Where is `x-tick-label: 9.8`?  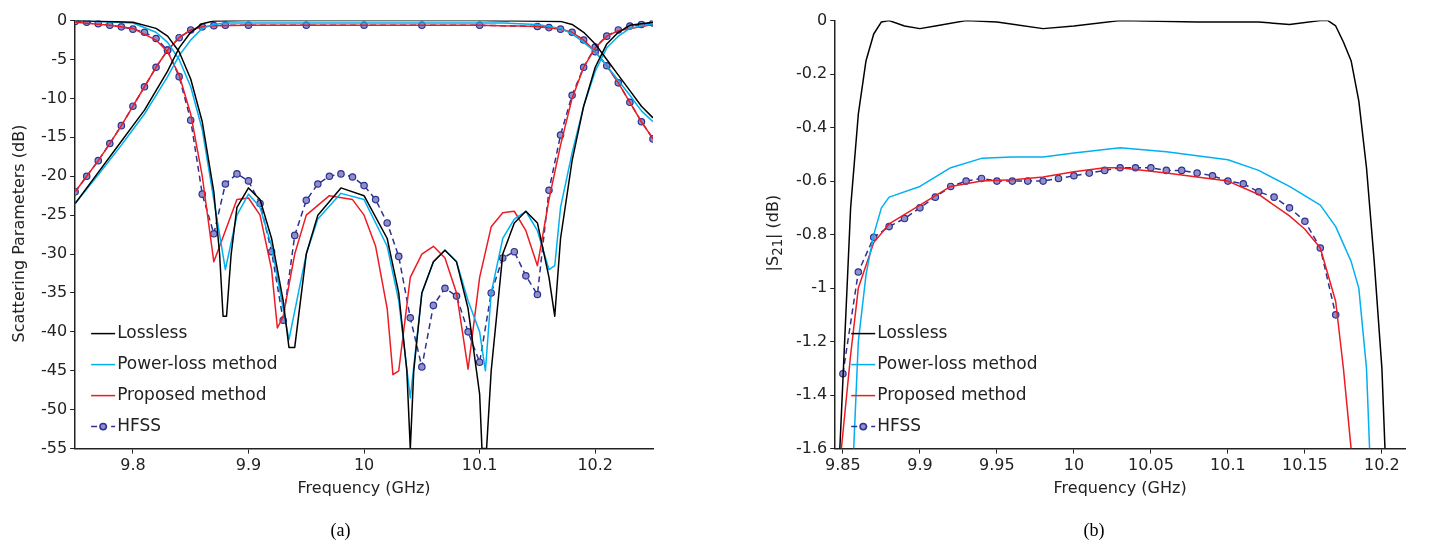 x-tick-label: 9.8 is located at coordinates (133, 465).